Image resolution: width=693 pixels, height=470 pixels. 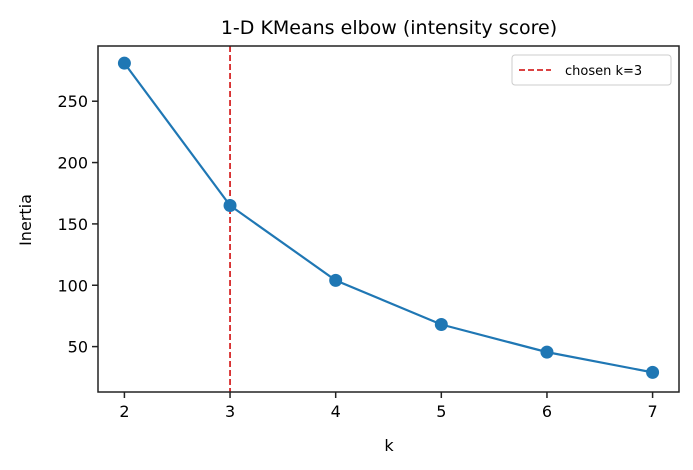 I want to click on y-tick-label: 100, so click(x=72, y=285).